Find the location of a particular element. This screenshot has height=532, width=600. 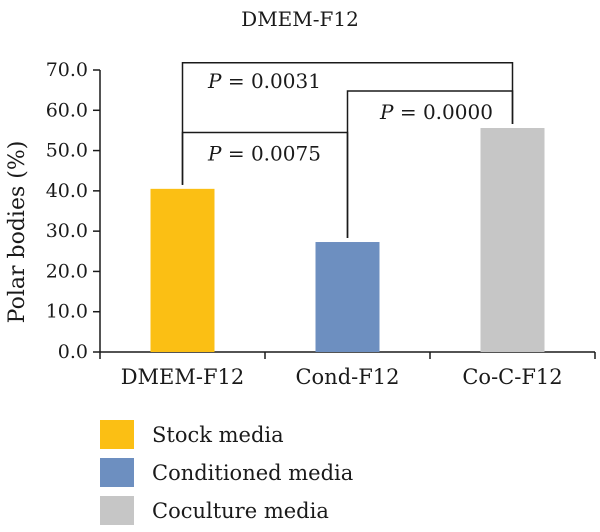

y-tick-label: 70.0 is located at coordinates (67, 70).